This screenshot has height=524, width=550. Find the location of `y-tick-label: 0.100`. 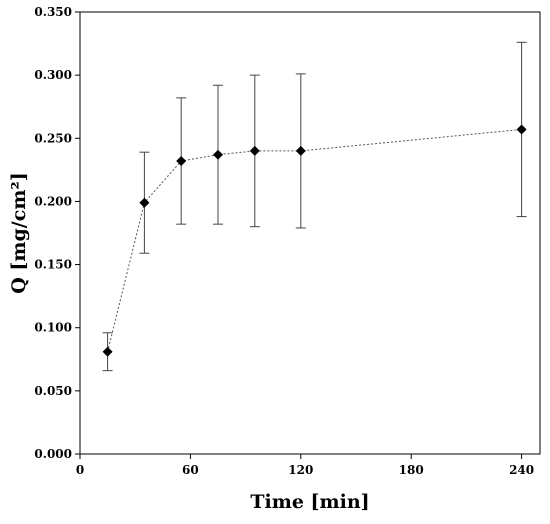

y-tick-label: 0.100 is located at coordinates (53, 328).